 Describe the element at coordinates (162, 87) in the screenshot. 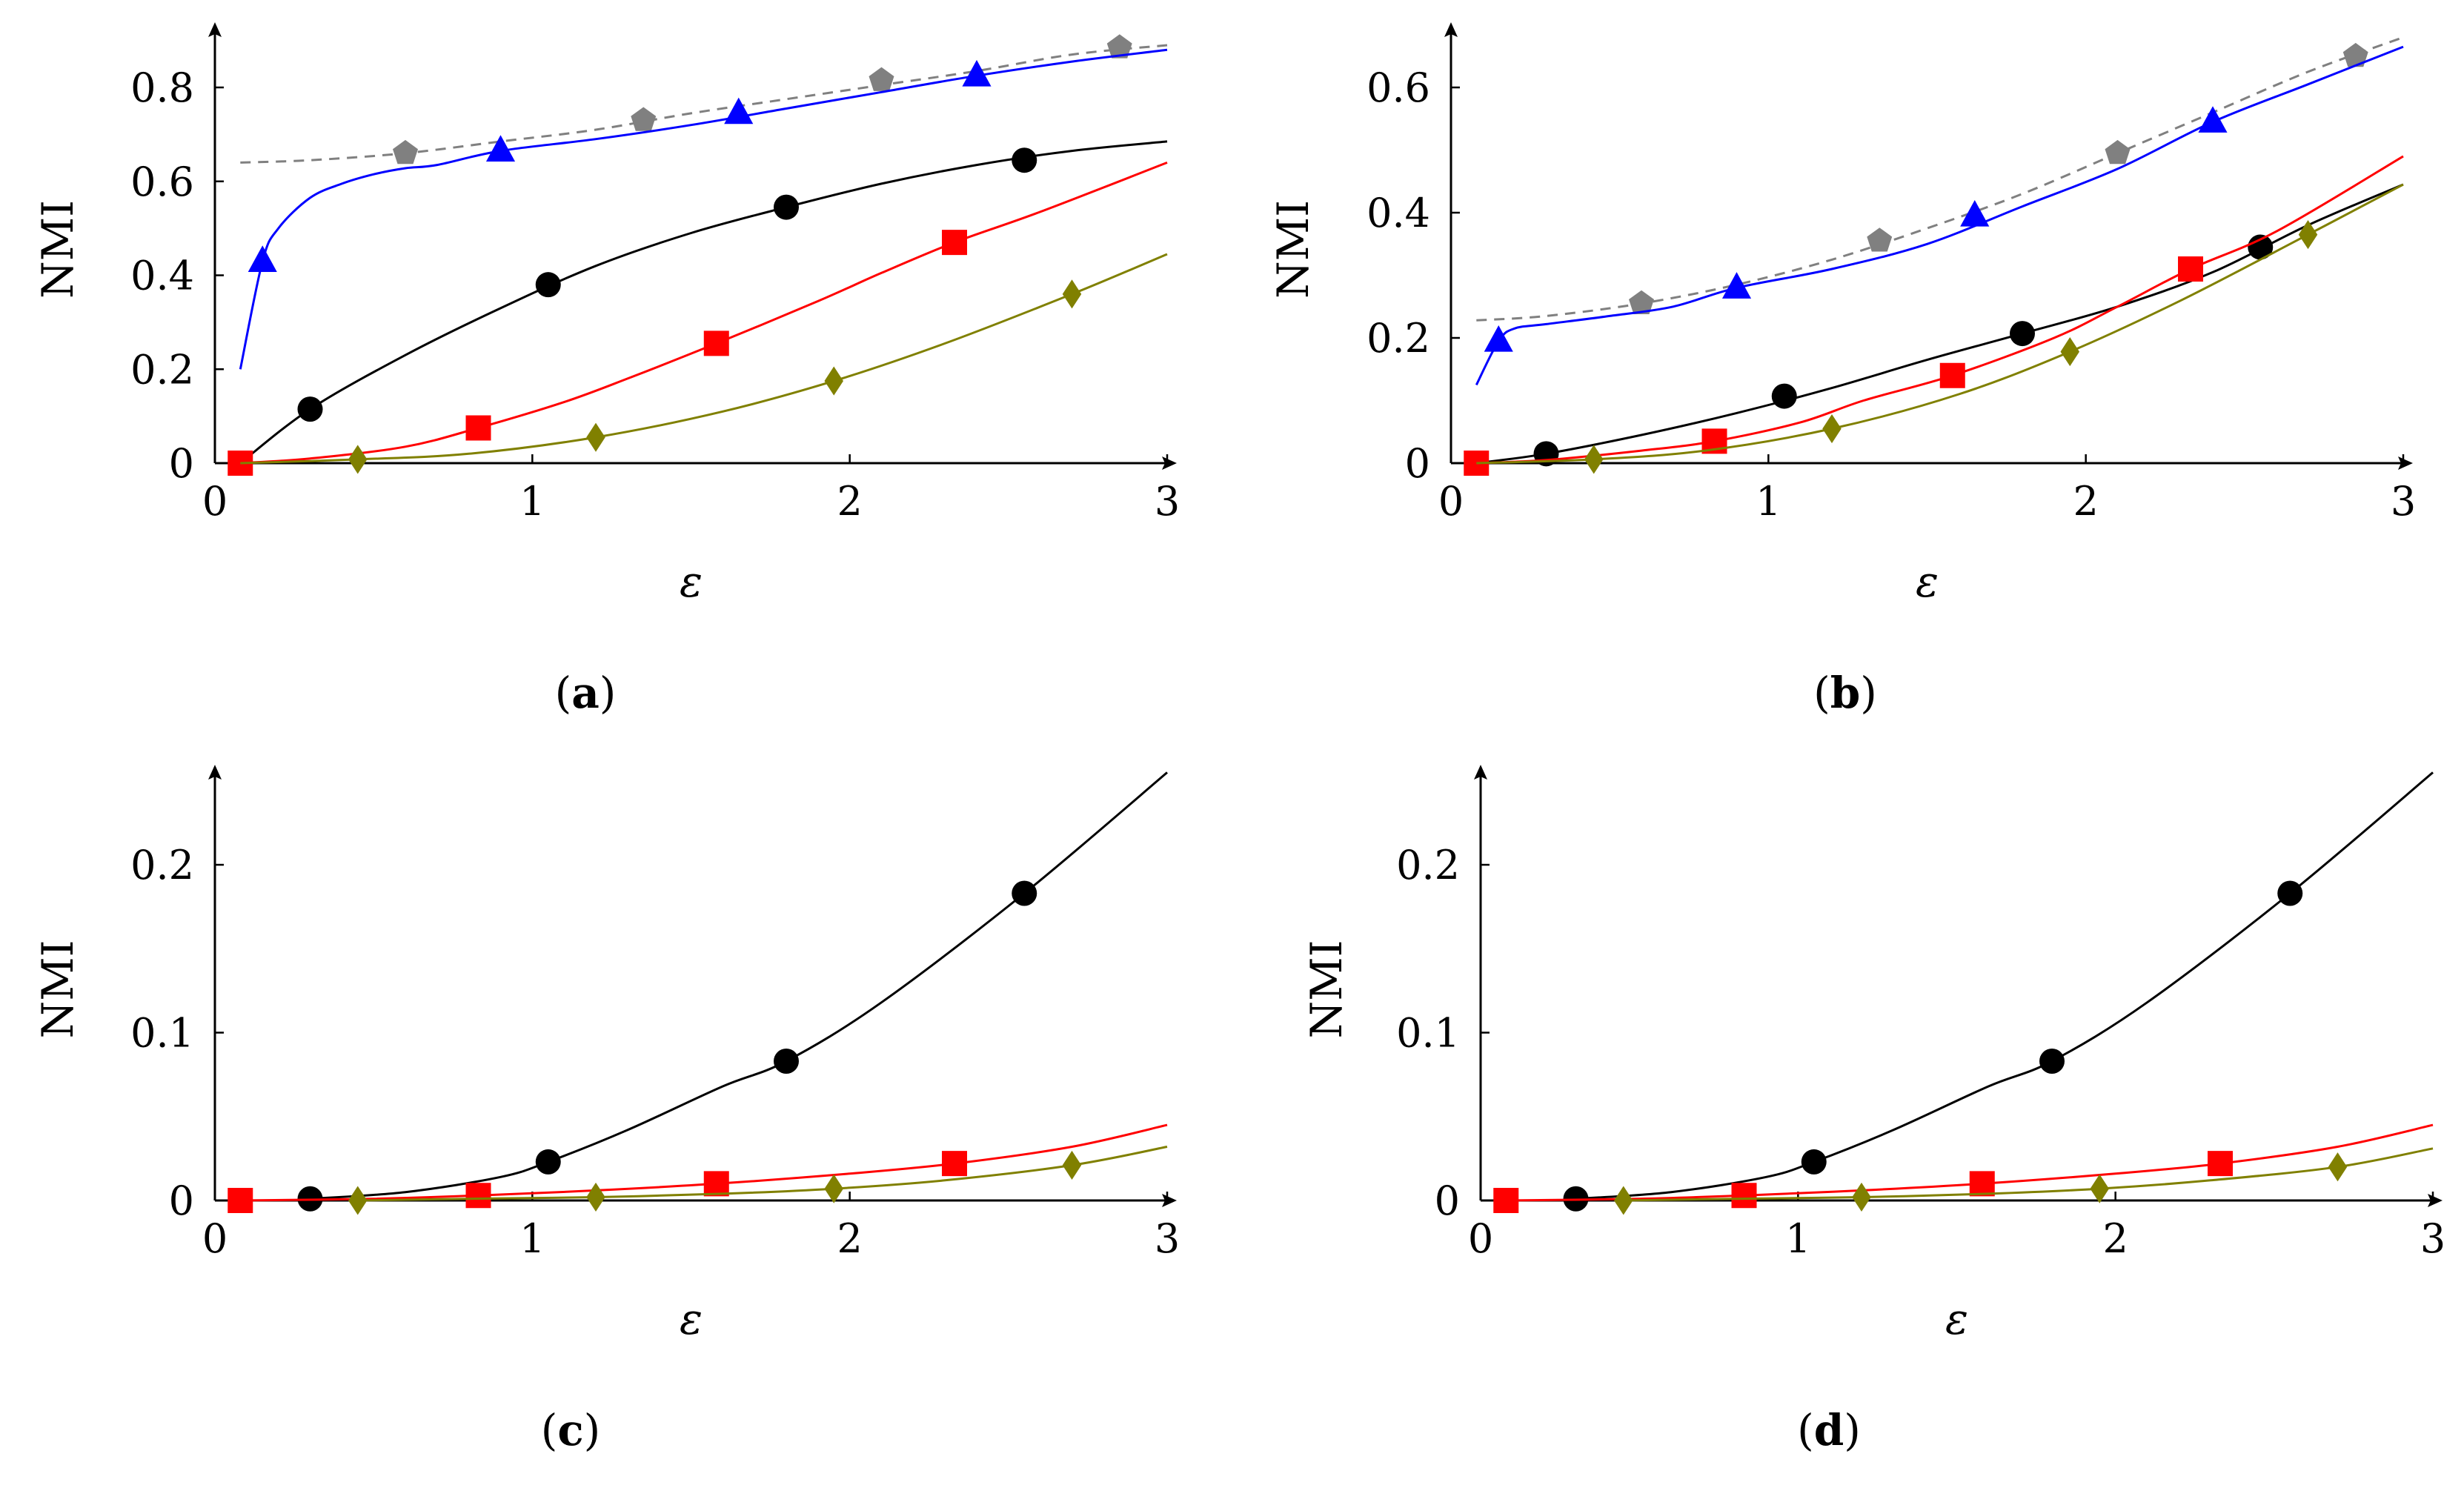

I see `y-tick-label: 0.8` at that location.